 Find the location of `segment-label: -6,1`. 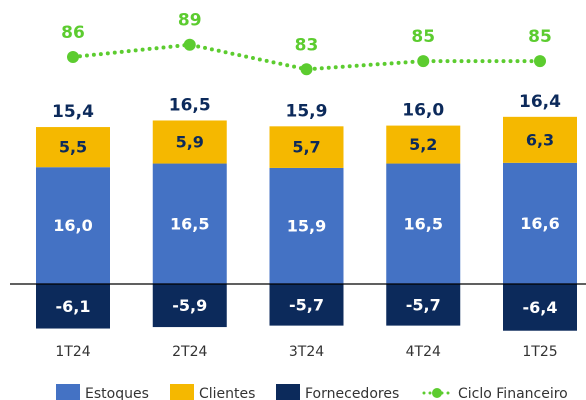

segment-label: -6,1 is located at coordinates (73, 306).